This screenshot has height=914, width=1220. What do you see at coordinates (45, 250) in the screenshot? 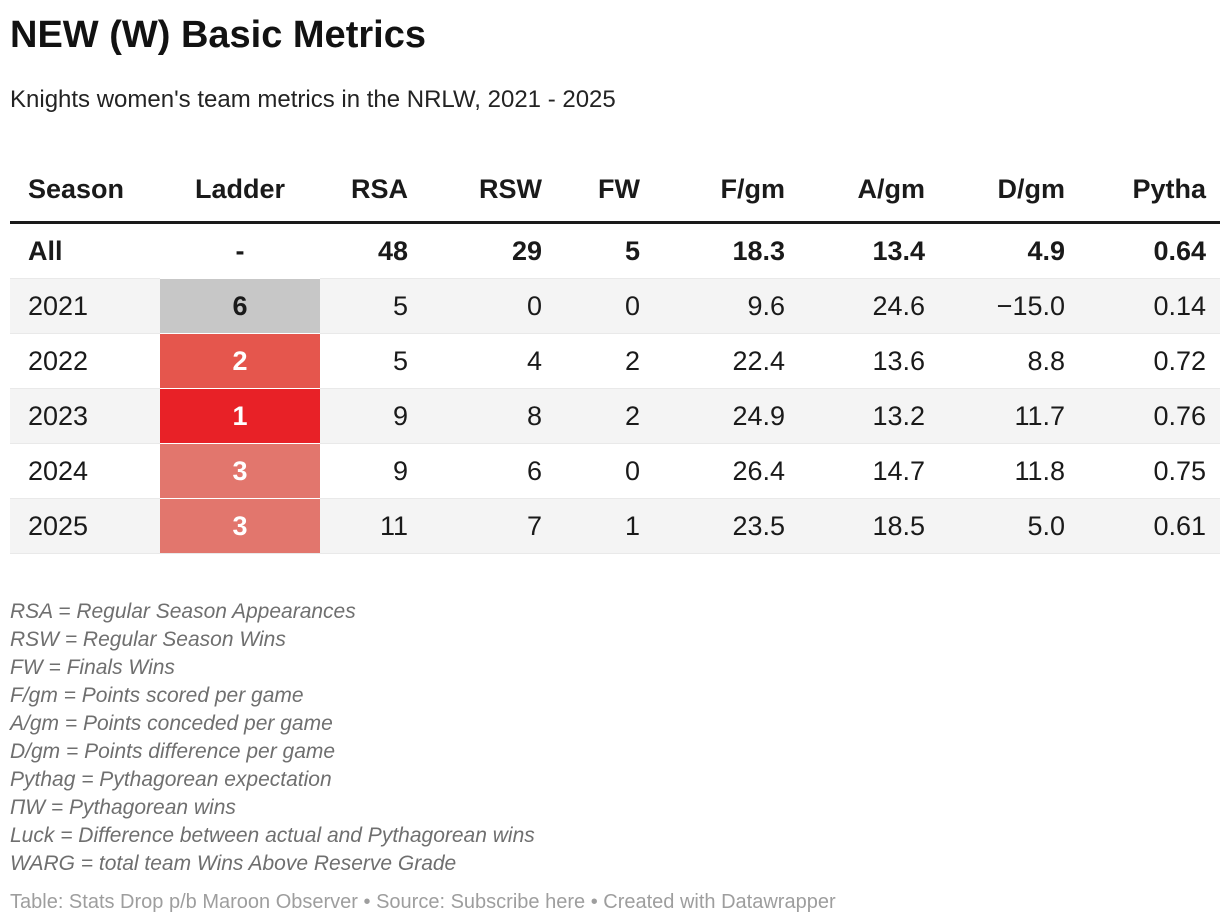
I see `season-cell: All` at bounding box center [45, 250].